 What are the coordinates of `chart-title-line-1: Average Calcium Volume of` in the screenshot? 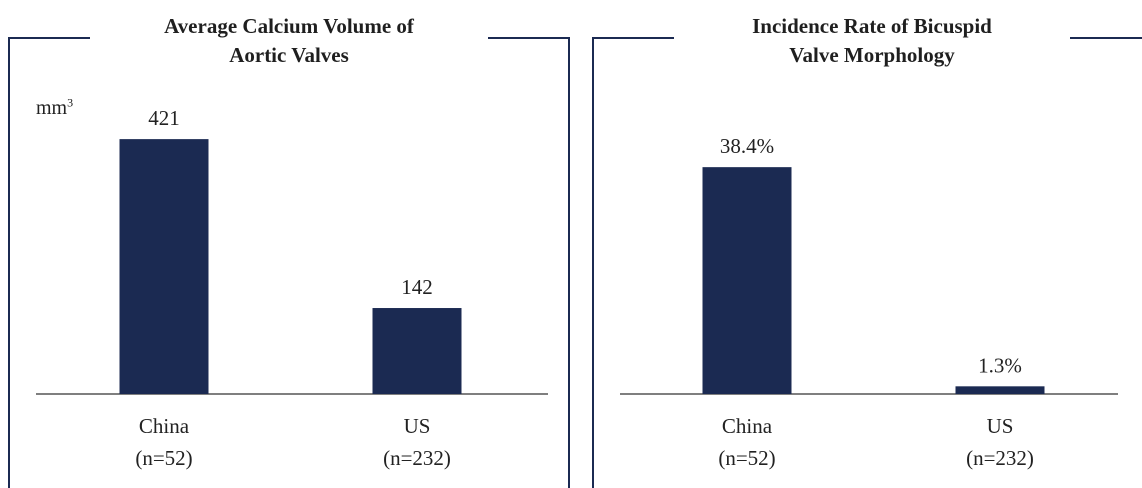 It's located at (289, 26).